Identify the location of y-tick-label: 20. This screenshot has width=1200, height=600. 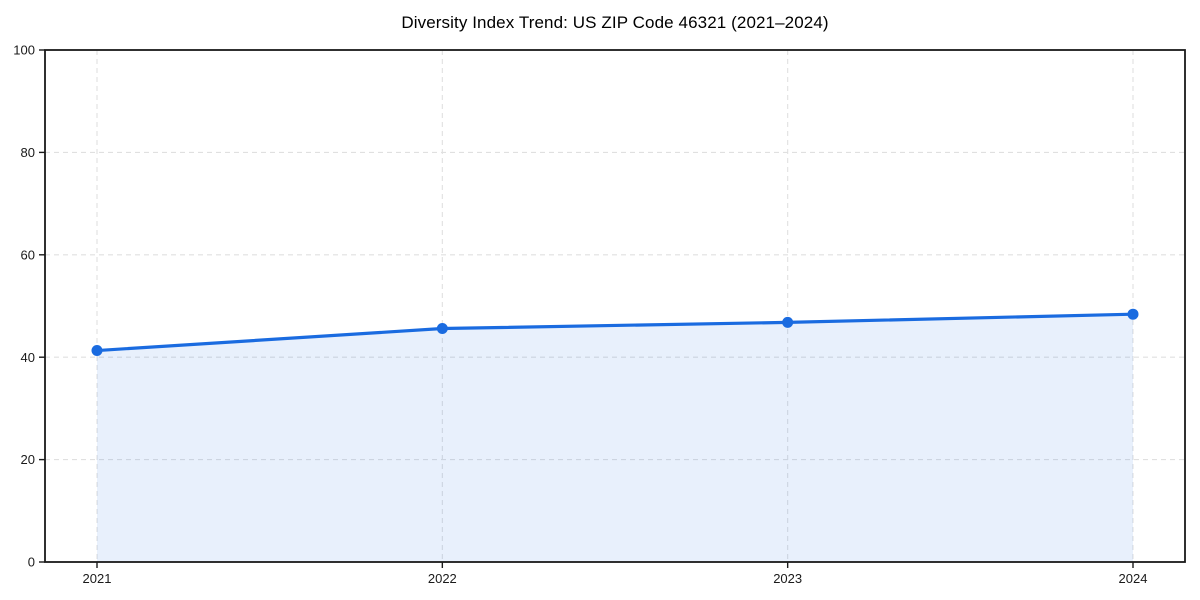
(28, 459).